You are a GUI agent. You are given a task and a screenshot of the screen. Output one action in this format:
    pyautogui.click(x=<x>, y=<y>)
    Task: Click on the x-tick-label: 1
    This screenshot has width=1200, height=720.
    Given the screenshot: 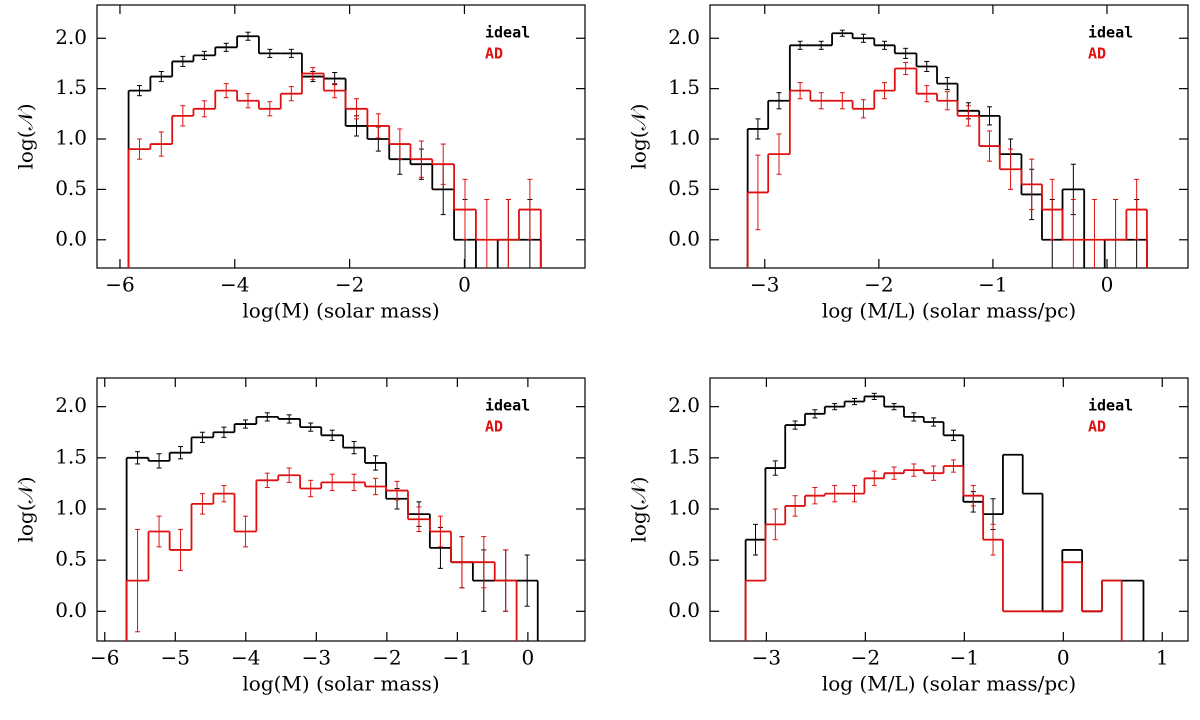 What is the action you would take?
    pyautogui.click(x=1162, y=658)
    